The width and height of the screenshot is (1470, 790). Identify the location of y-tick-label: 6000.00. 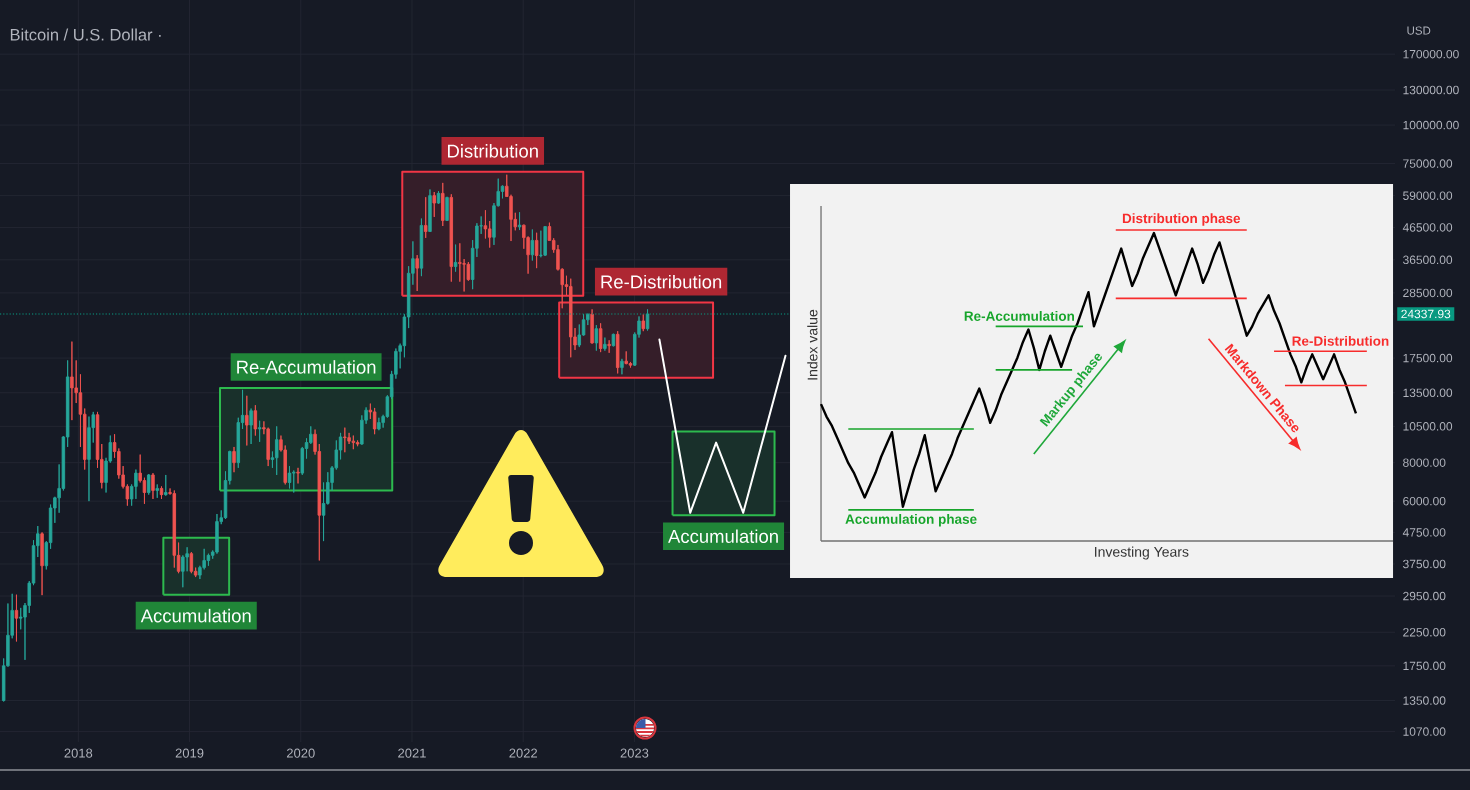
(1424, 501).